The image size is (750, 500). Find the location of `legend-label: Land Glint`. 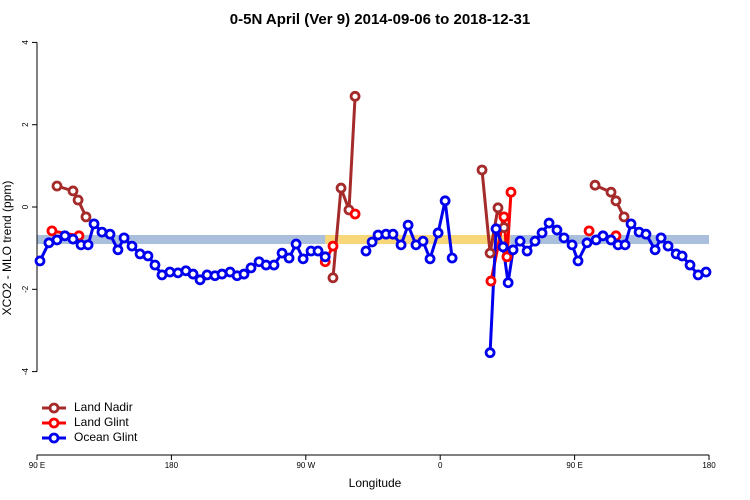

legend-label: Land Glint is located at coordinates (101, 422).